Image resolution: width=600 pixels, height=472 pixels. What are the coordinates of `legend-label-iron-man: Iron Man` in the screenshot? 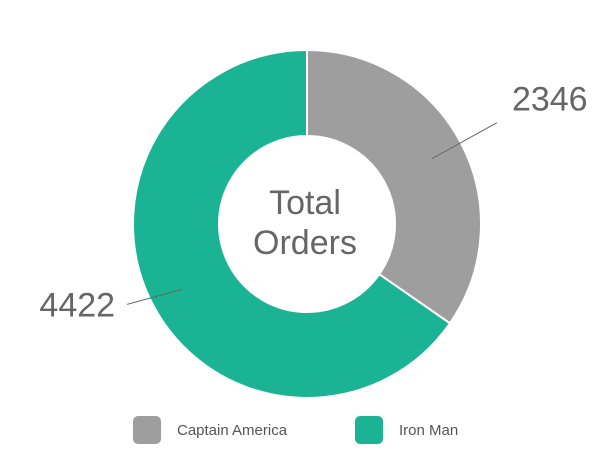 It's located at (429, 430).